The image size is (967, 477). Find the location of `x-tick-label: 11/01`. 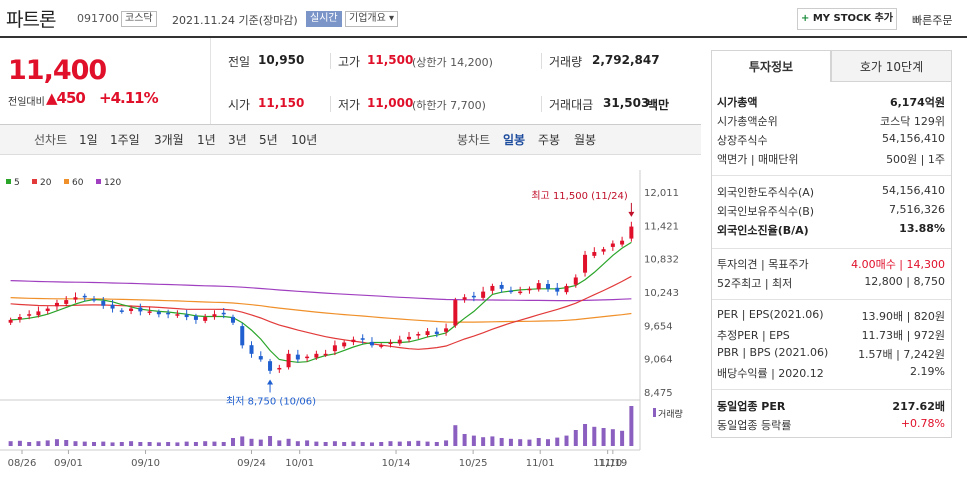

x-tick-label: 11/01 is located at coordinates (540, 463).